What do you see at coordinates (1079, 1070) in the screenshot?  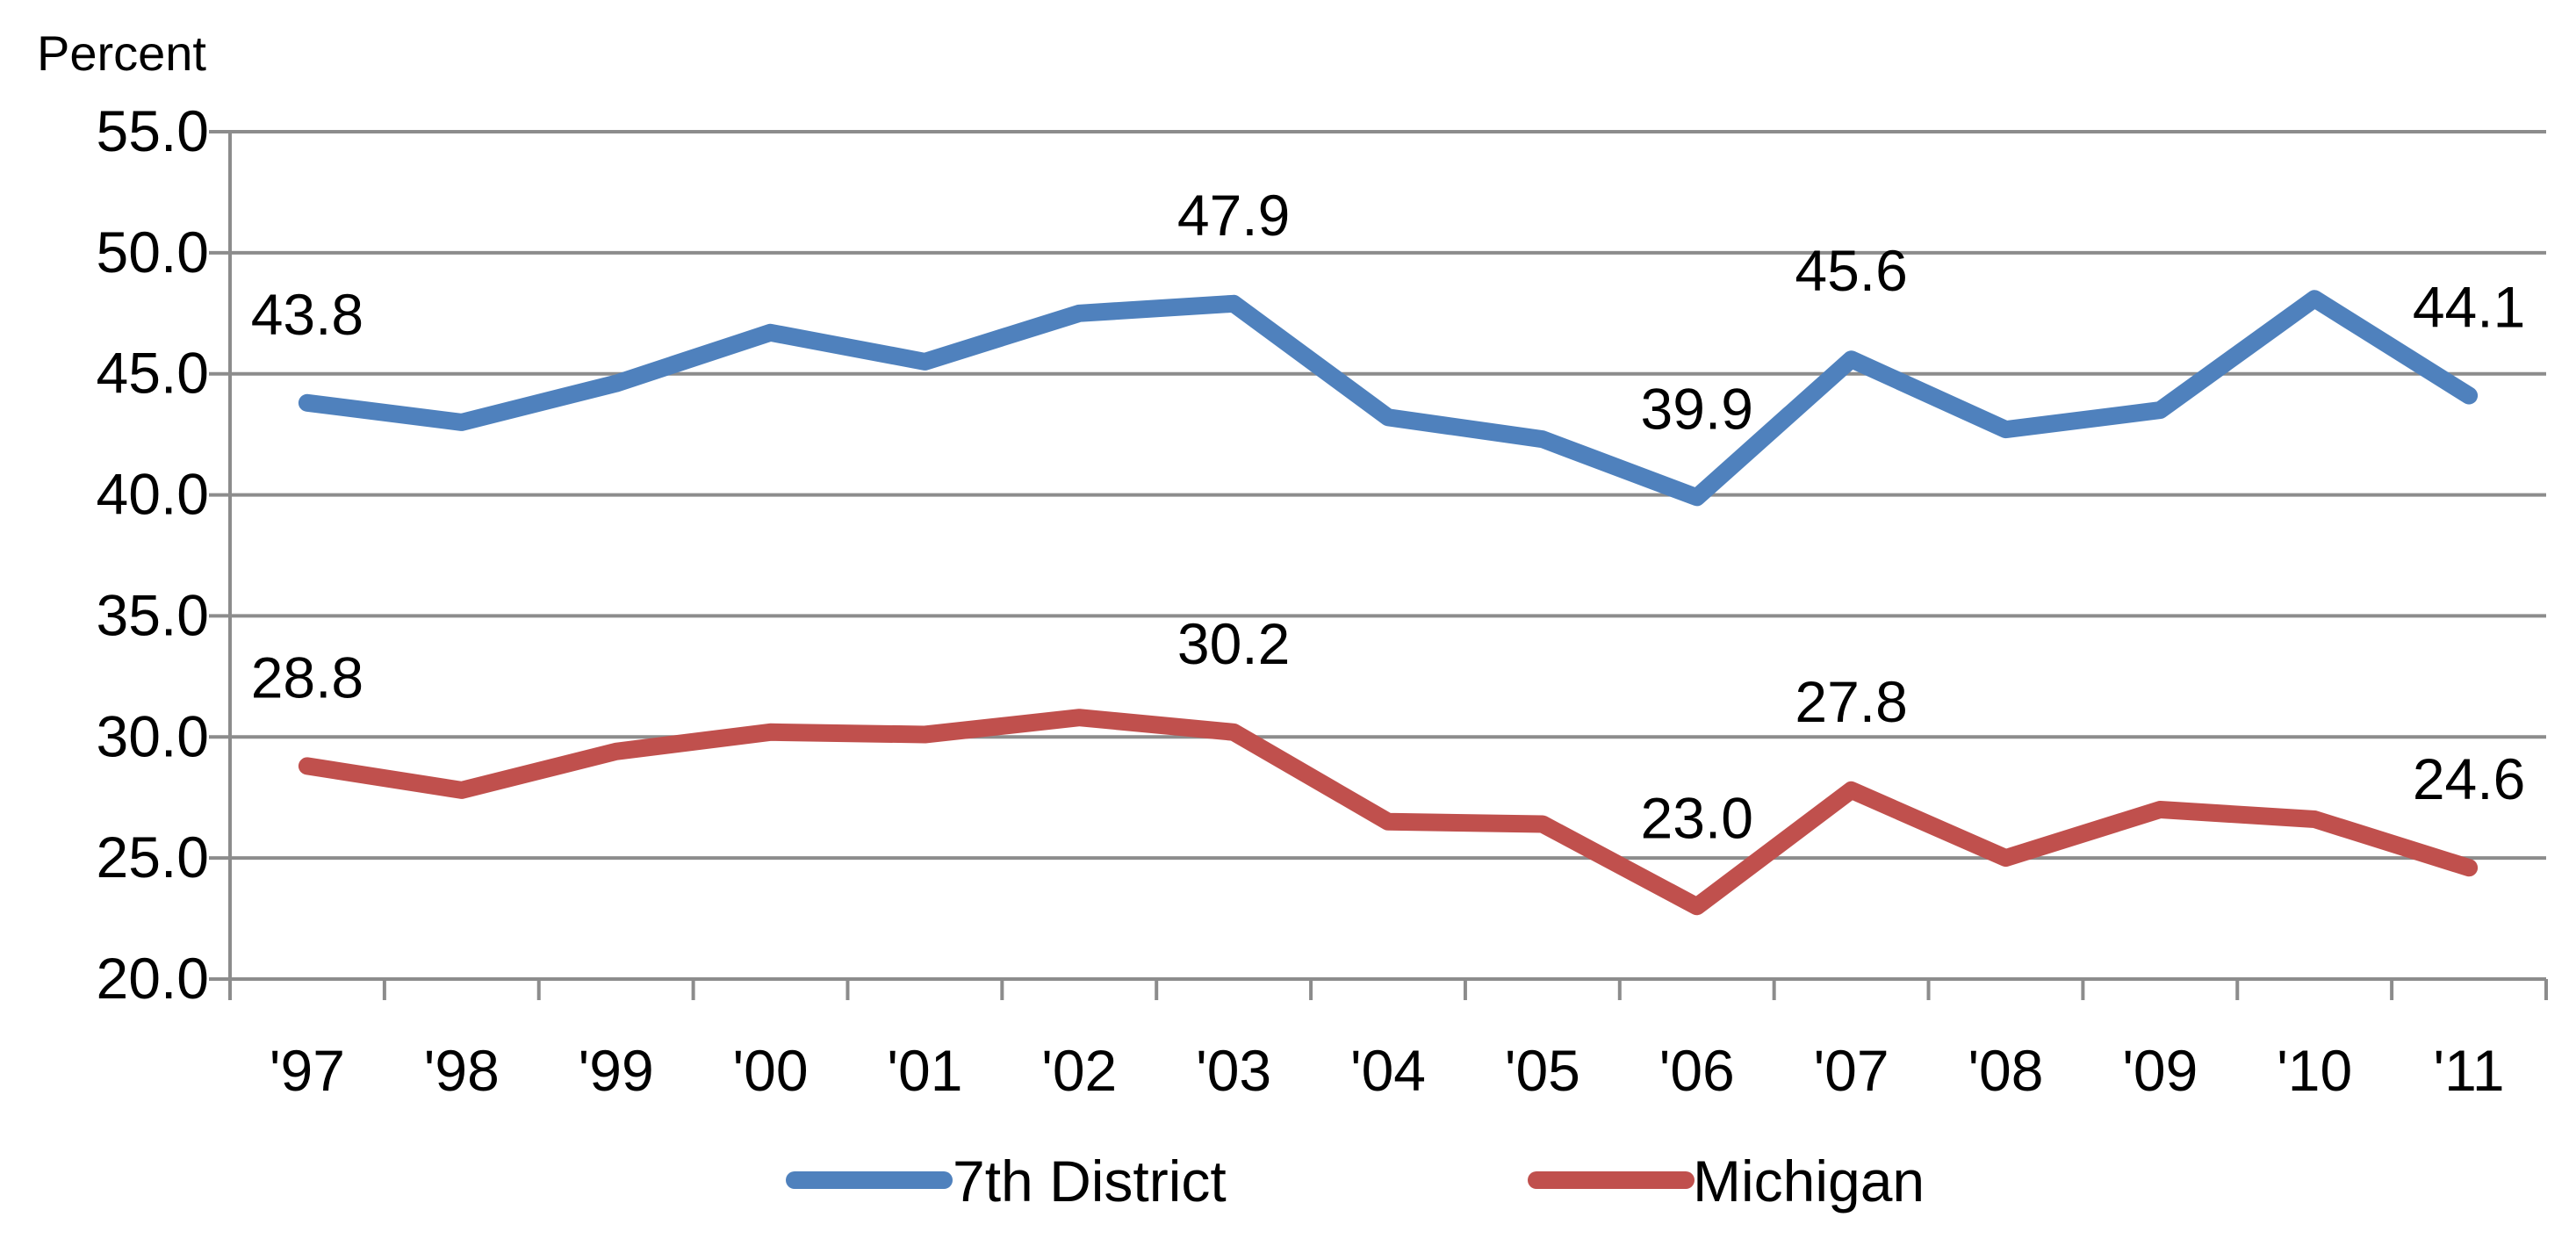 I see `x-tick-label: '02` at bounding box center [1079, 1070].